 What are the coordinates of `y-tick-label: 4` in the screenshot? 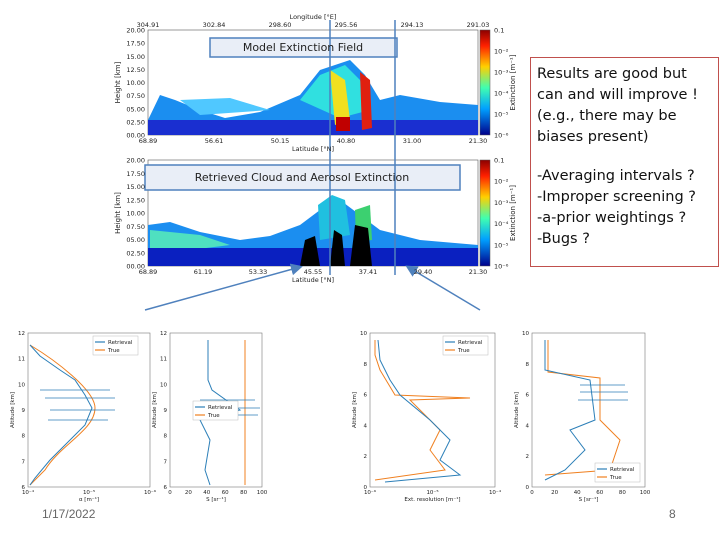 It's located at (366, 426).